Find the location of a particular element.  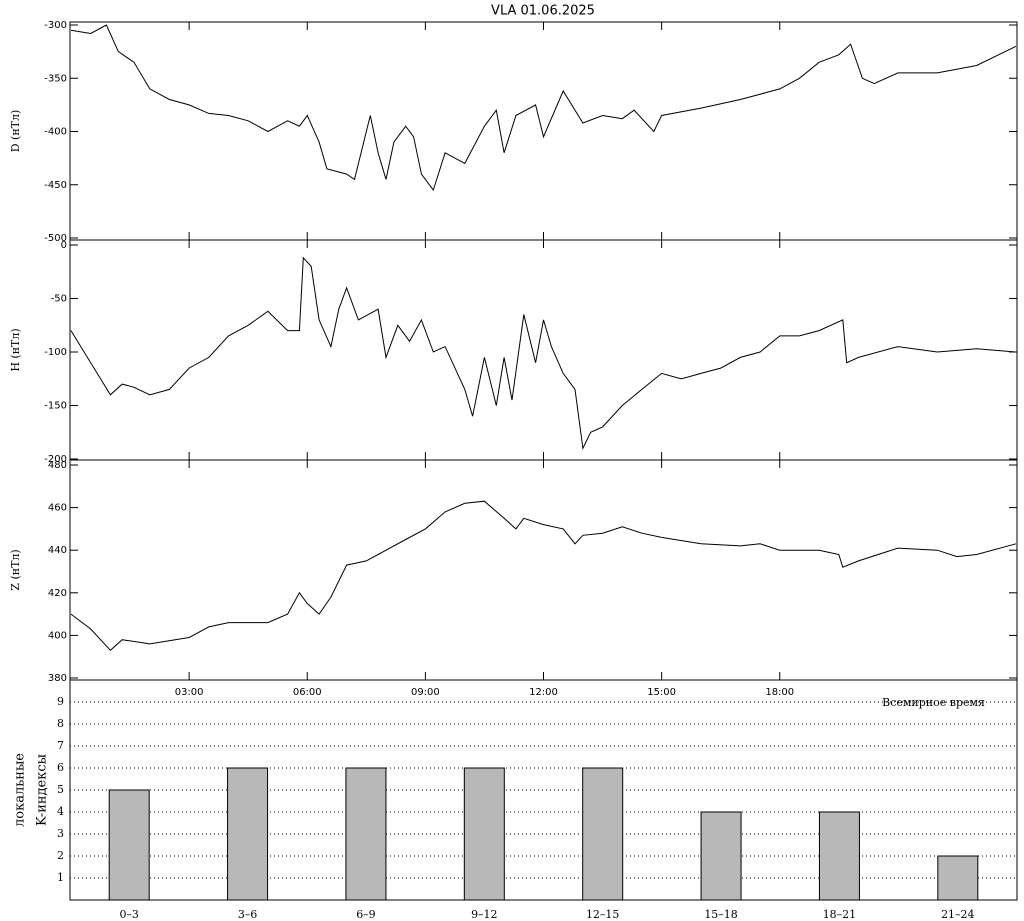

x-tick-label: 12:00 is located at coordinates (543, 692).